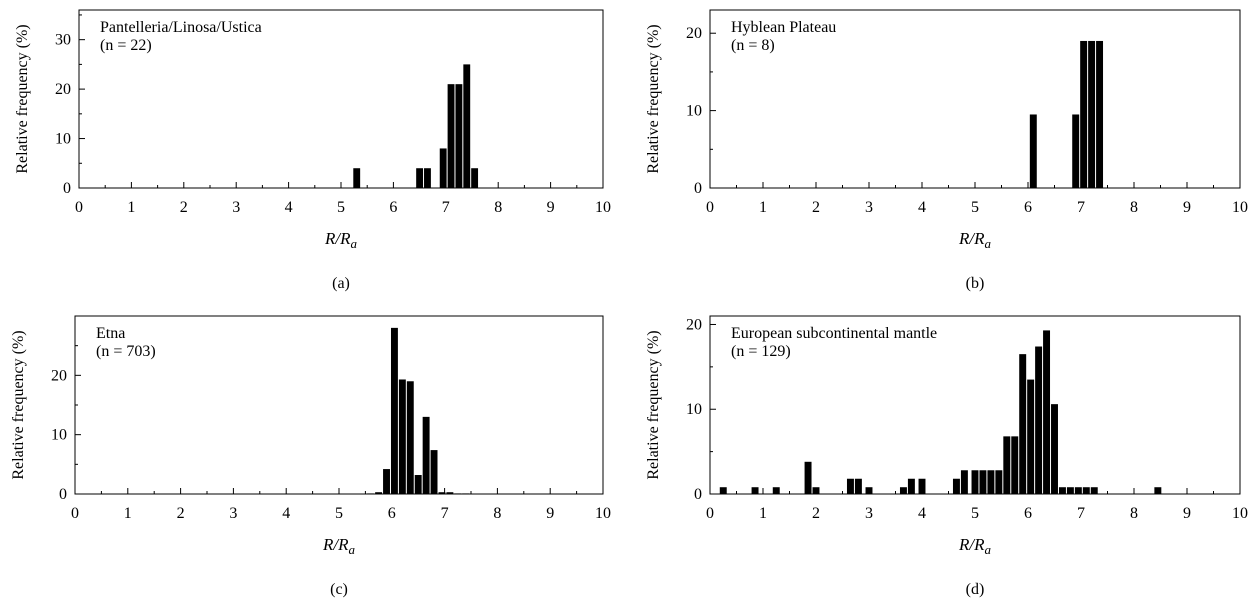 This screenshot has height=602, width=1258. What do you see at coordinates (975, 589) in the screenshot?
I see `panel-caption: (d)` at bounding box center [975, 589].